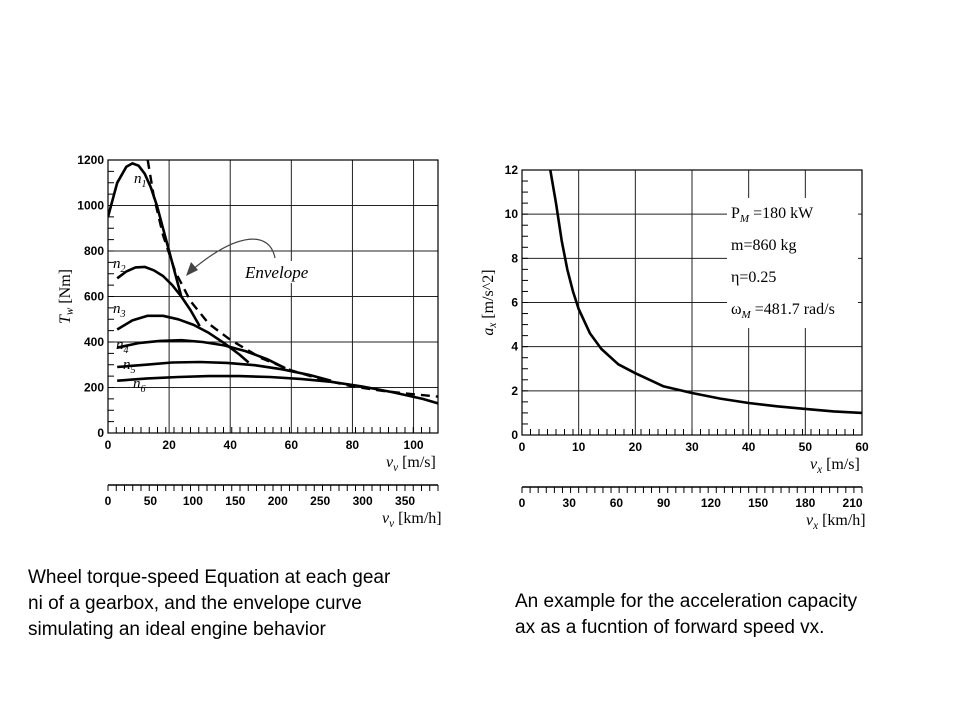 Image resolution: width=960 pixels, height=720 pixels. Describe the element at coordinates (277, 389) in the screenshot. I see `series-line-n6` at that location.